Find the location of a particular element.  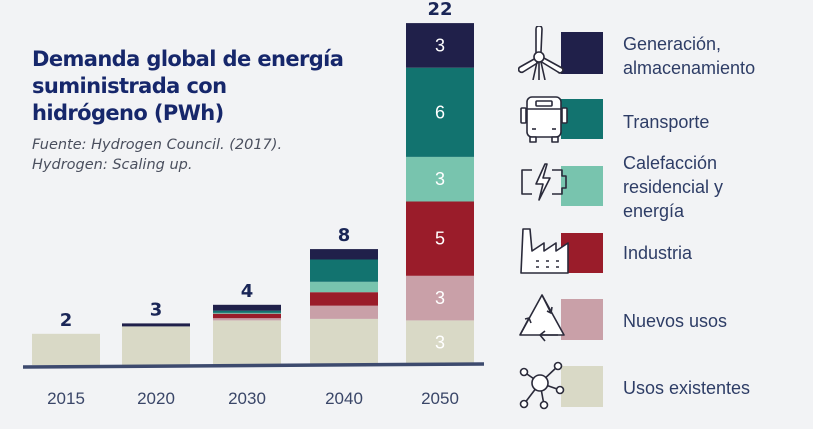

legend-label-line: Industria is located at coordinates (658, 253).